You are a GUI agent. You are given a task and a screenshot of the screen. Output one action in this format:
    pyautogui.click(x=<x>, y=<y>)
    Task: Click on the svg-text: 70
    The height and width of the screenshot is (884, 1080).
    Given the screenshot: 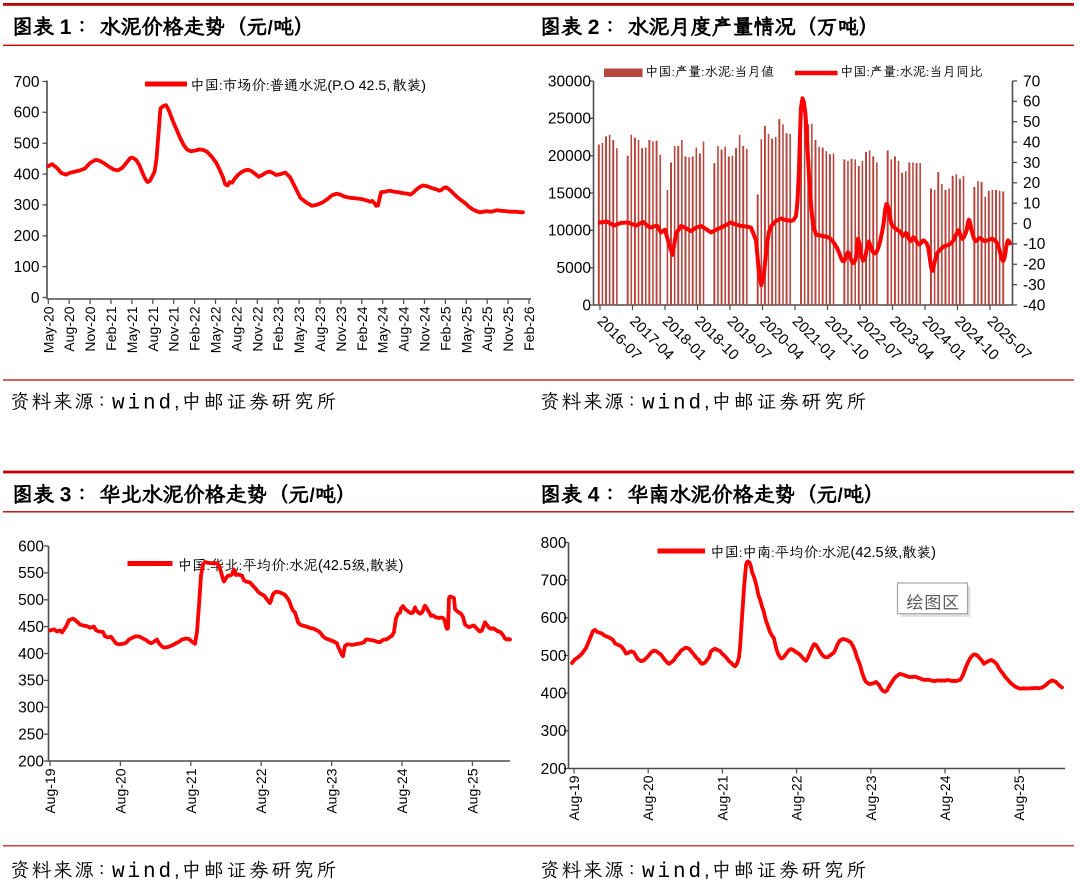 What is the action you would take?
    pyautogui.click(x=1032, y=81)
    